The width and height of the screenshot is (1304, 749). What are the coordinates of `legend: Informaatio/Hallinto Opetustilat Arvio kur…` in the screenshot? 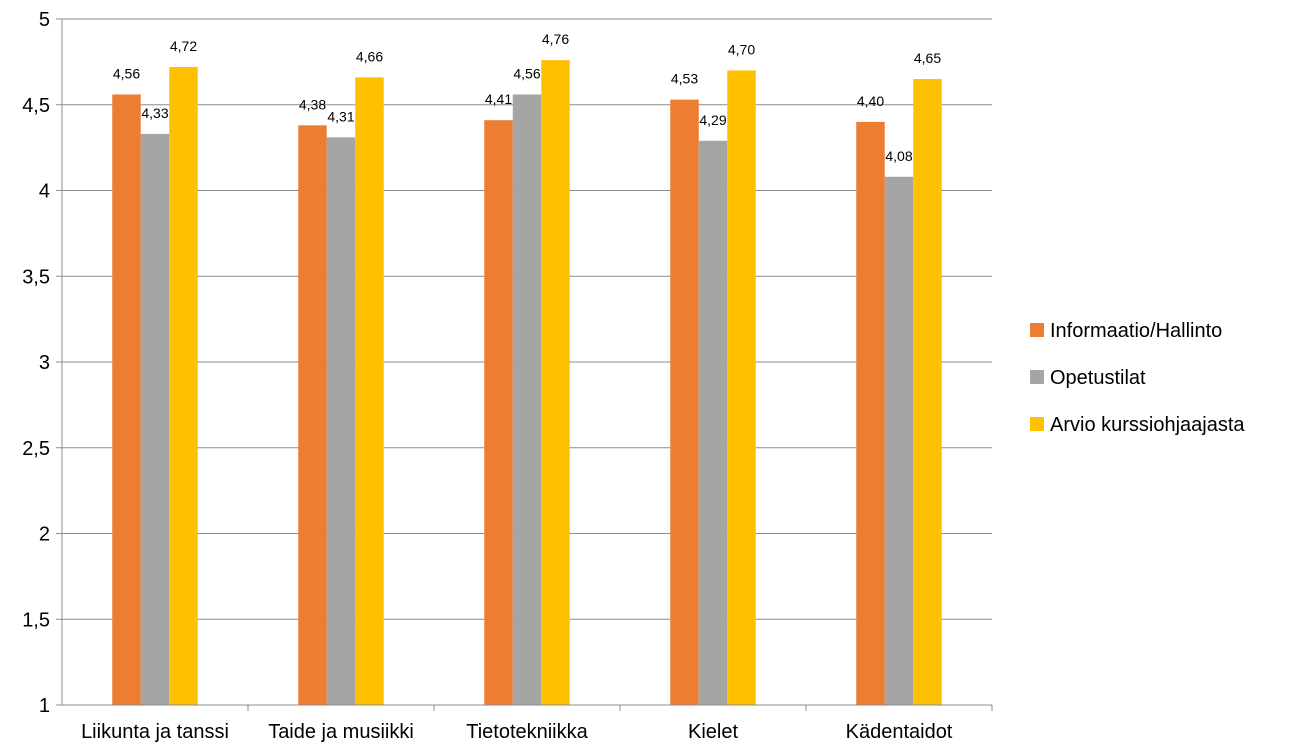 It's located at (1137, 378).